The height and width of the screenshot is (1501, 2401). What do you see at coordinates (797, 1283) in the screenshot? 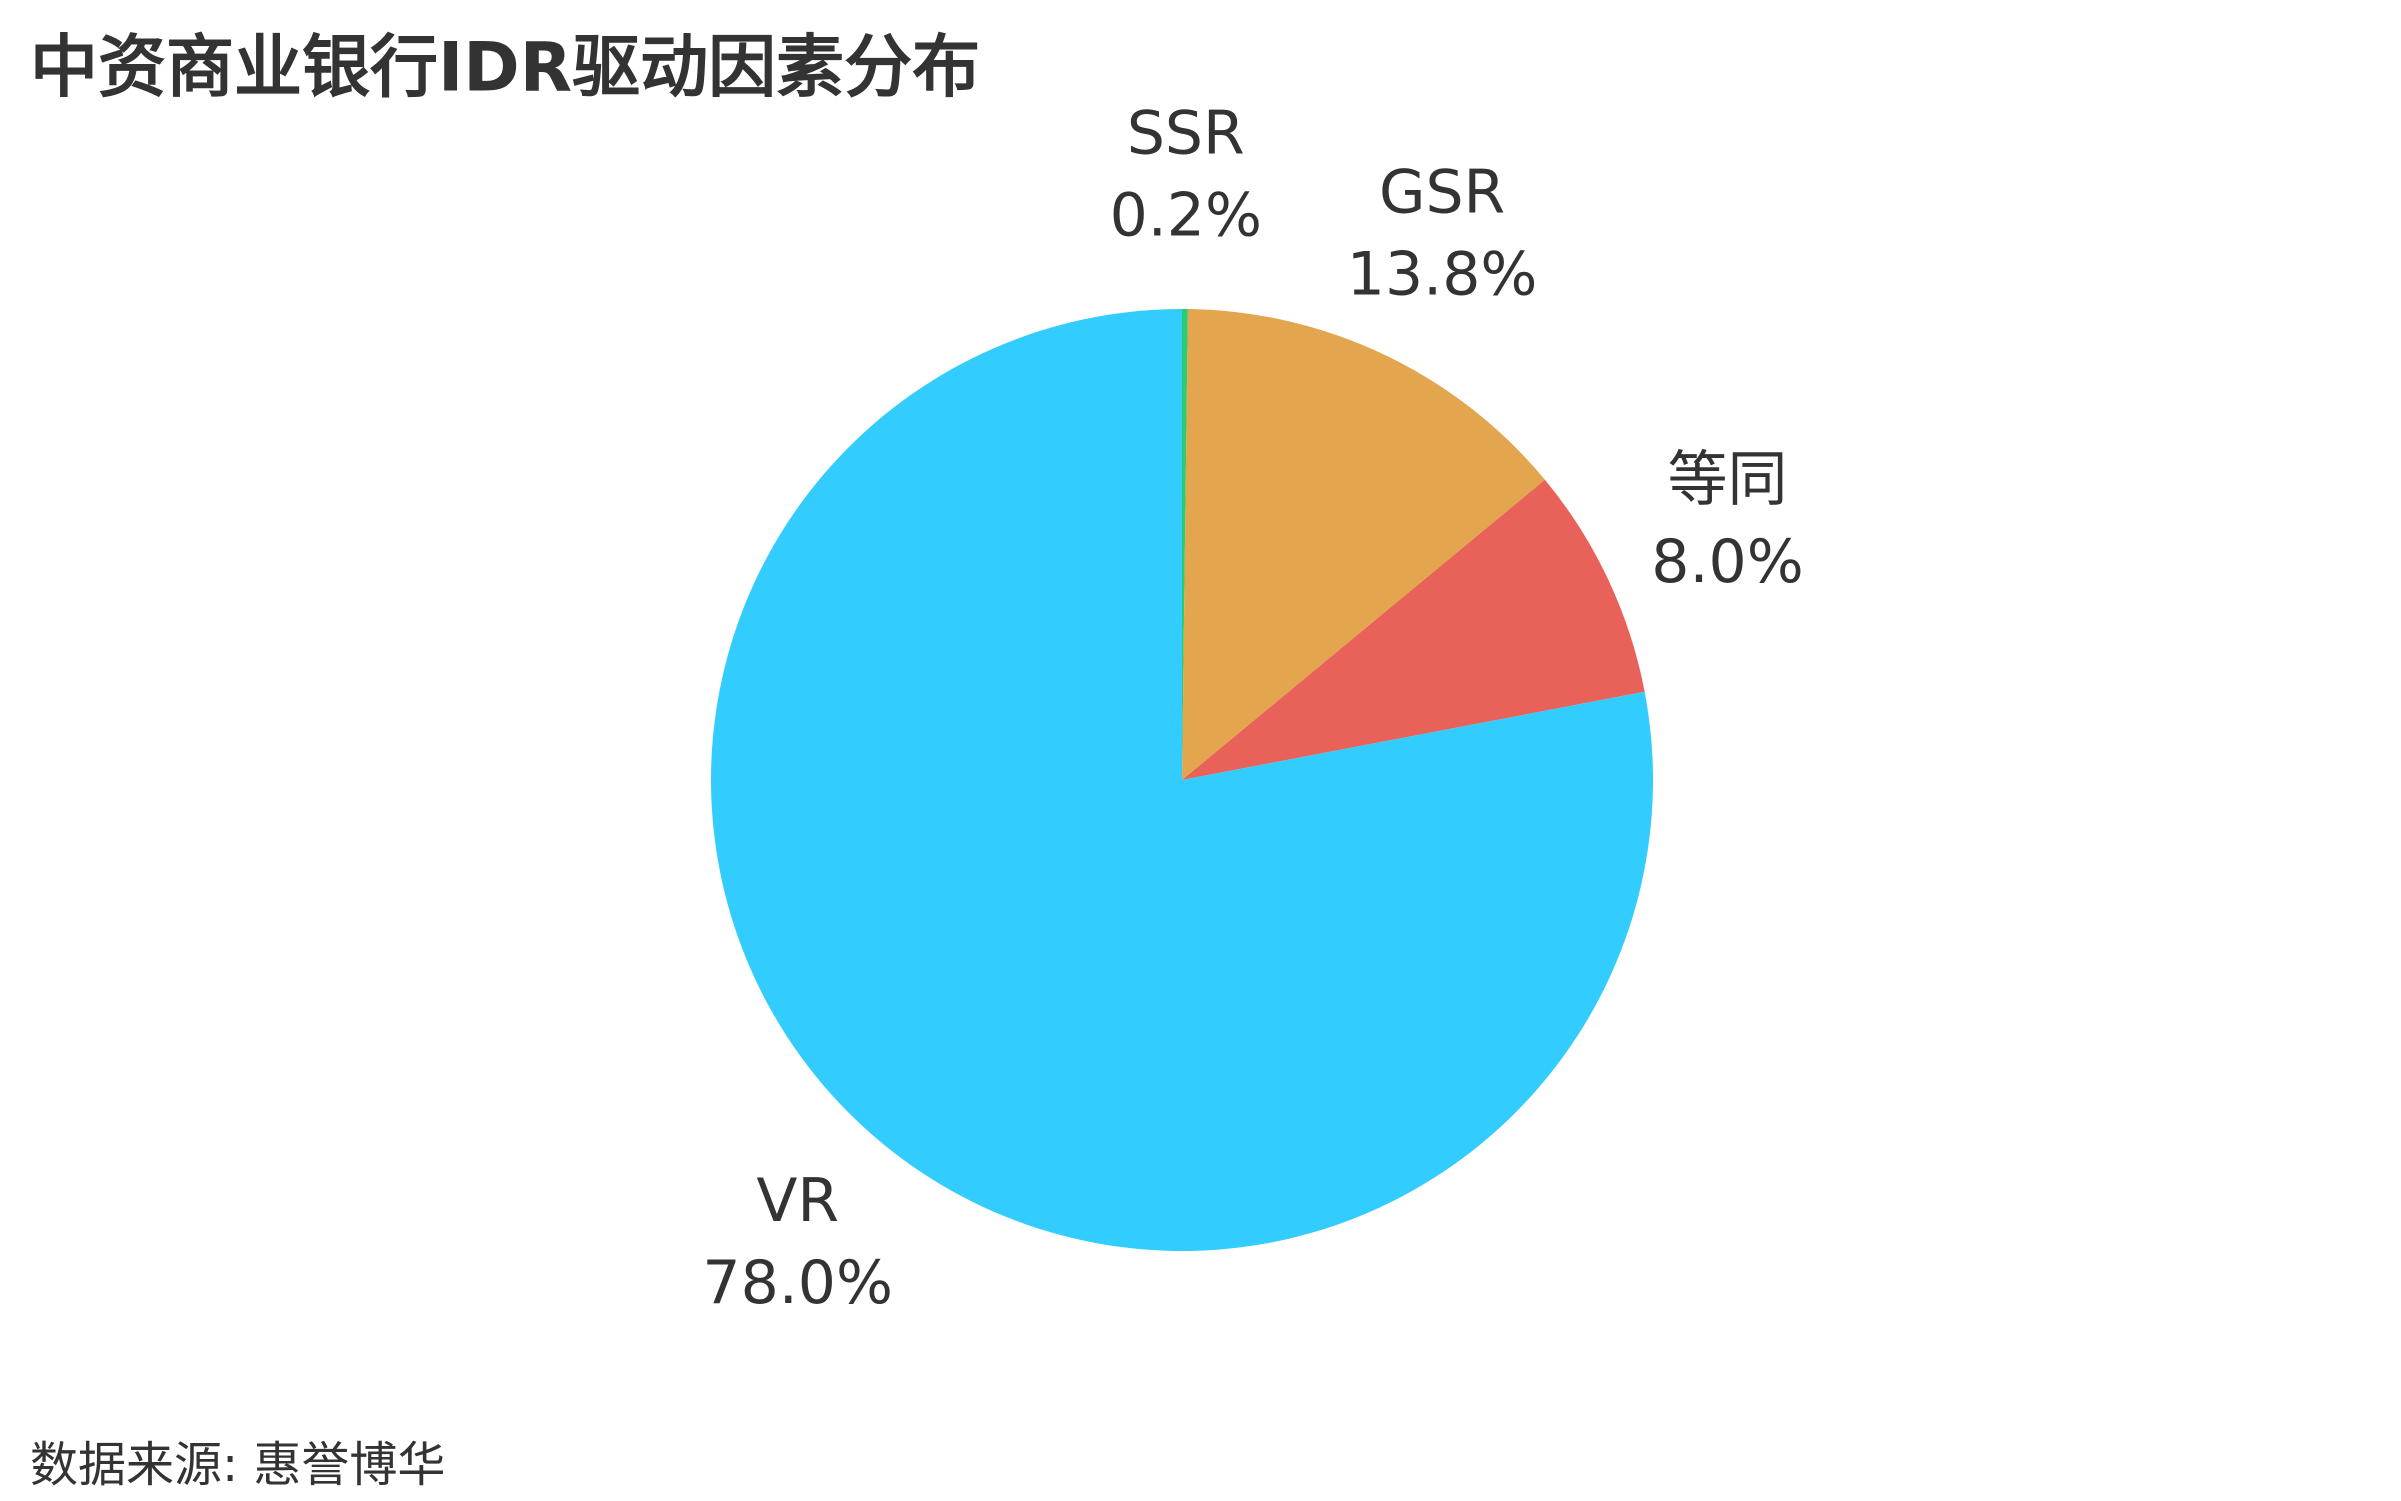
I see `value-label: 78.0%` at bounding box center [797, 1283].